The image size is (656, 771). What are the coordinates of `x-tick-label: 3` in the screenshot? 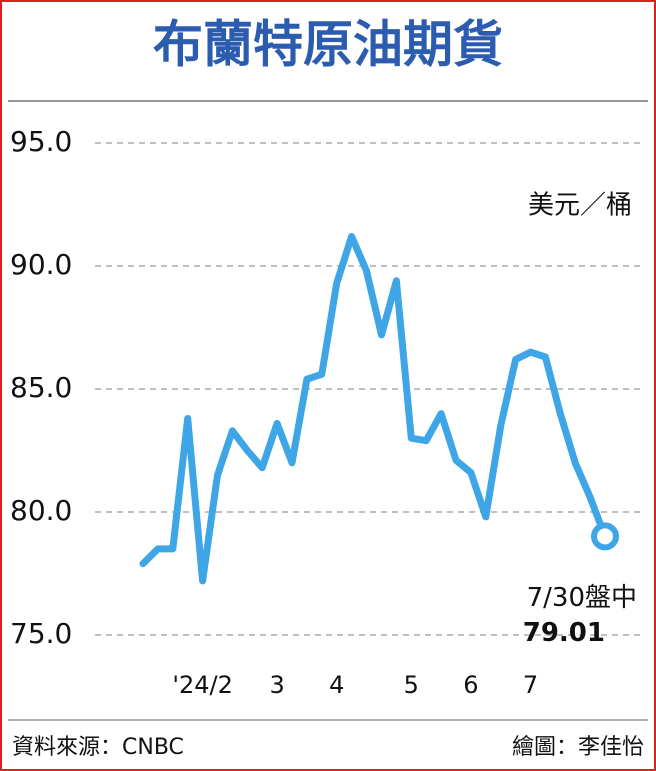 It's located at (276, 685).